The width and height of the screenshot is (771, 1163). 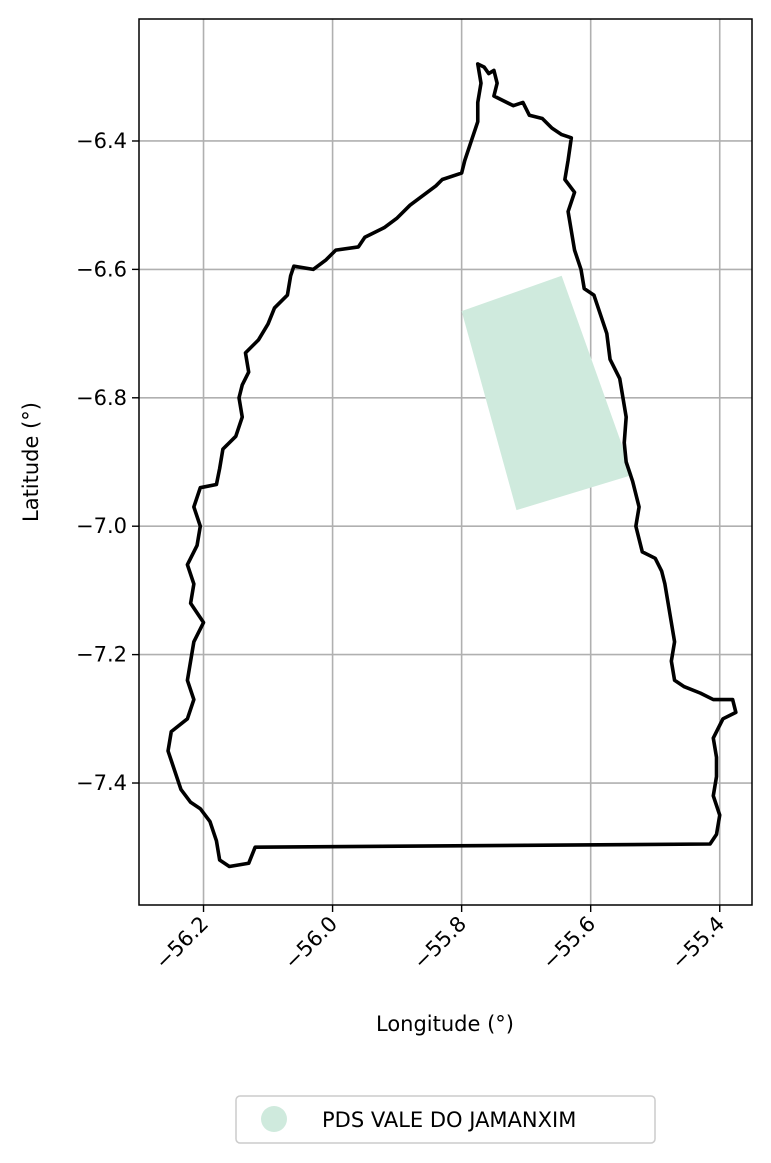 I want to click on y-tick-label: −6.8, so click(x=101, y=398).